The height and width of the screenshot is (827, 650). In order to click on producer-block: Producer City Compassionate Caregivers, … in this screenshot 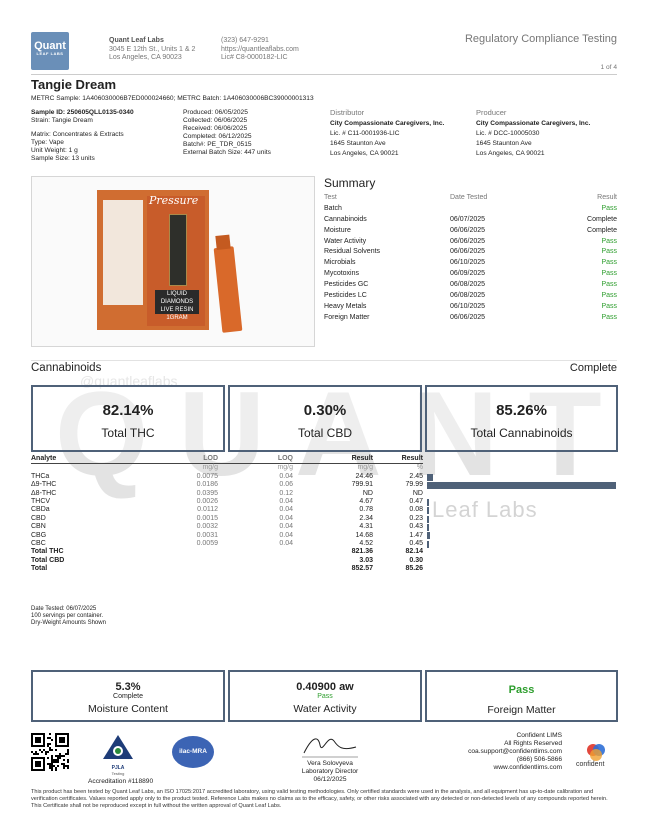, I will do `click(533, 133)`.